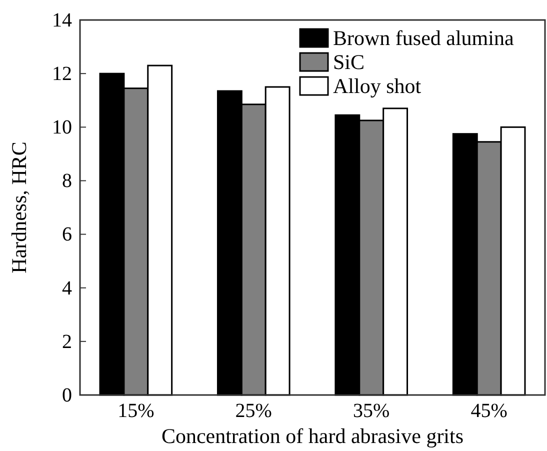 This screenshot has width=547, height=451. What do you see at coordinates (19, 208) in the screenshot?
I see `y-axis-title: Hardness, HRC` at bounding box center [19, 208].